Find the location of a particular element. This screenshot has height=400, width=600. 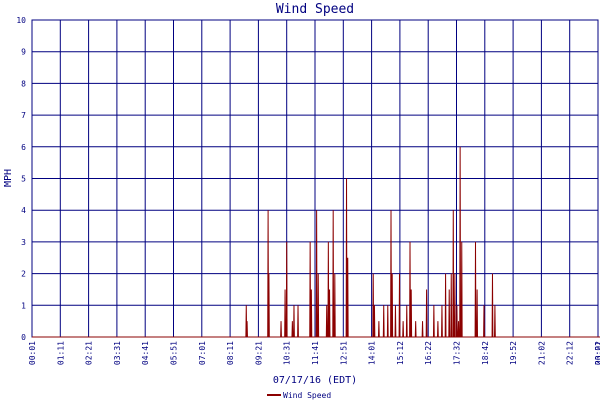

x-tick-label: 07:01 is located at coordinates (202, 353).